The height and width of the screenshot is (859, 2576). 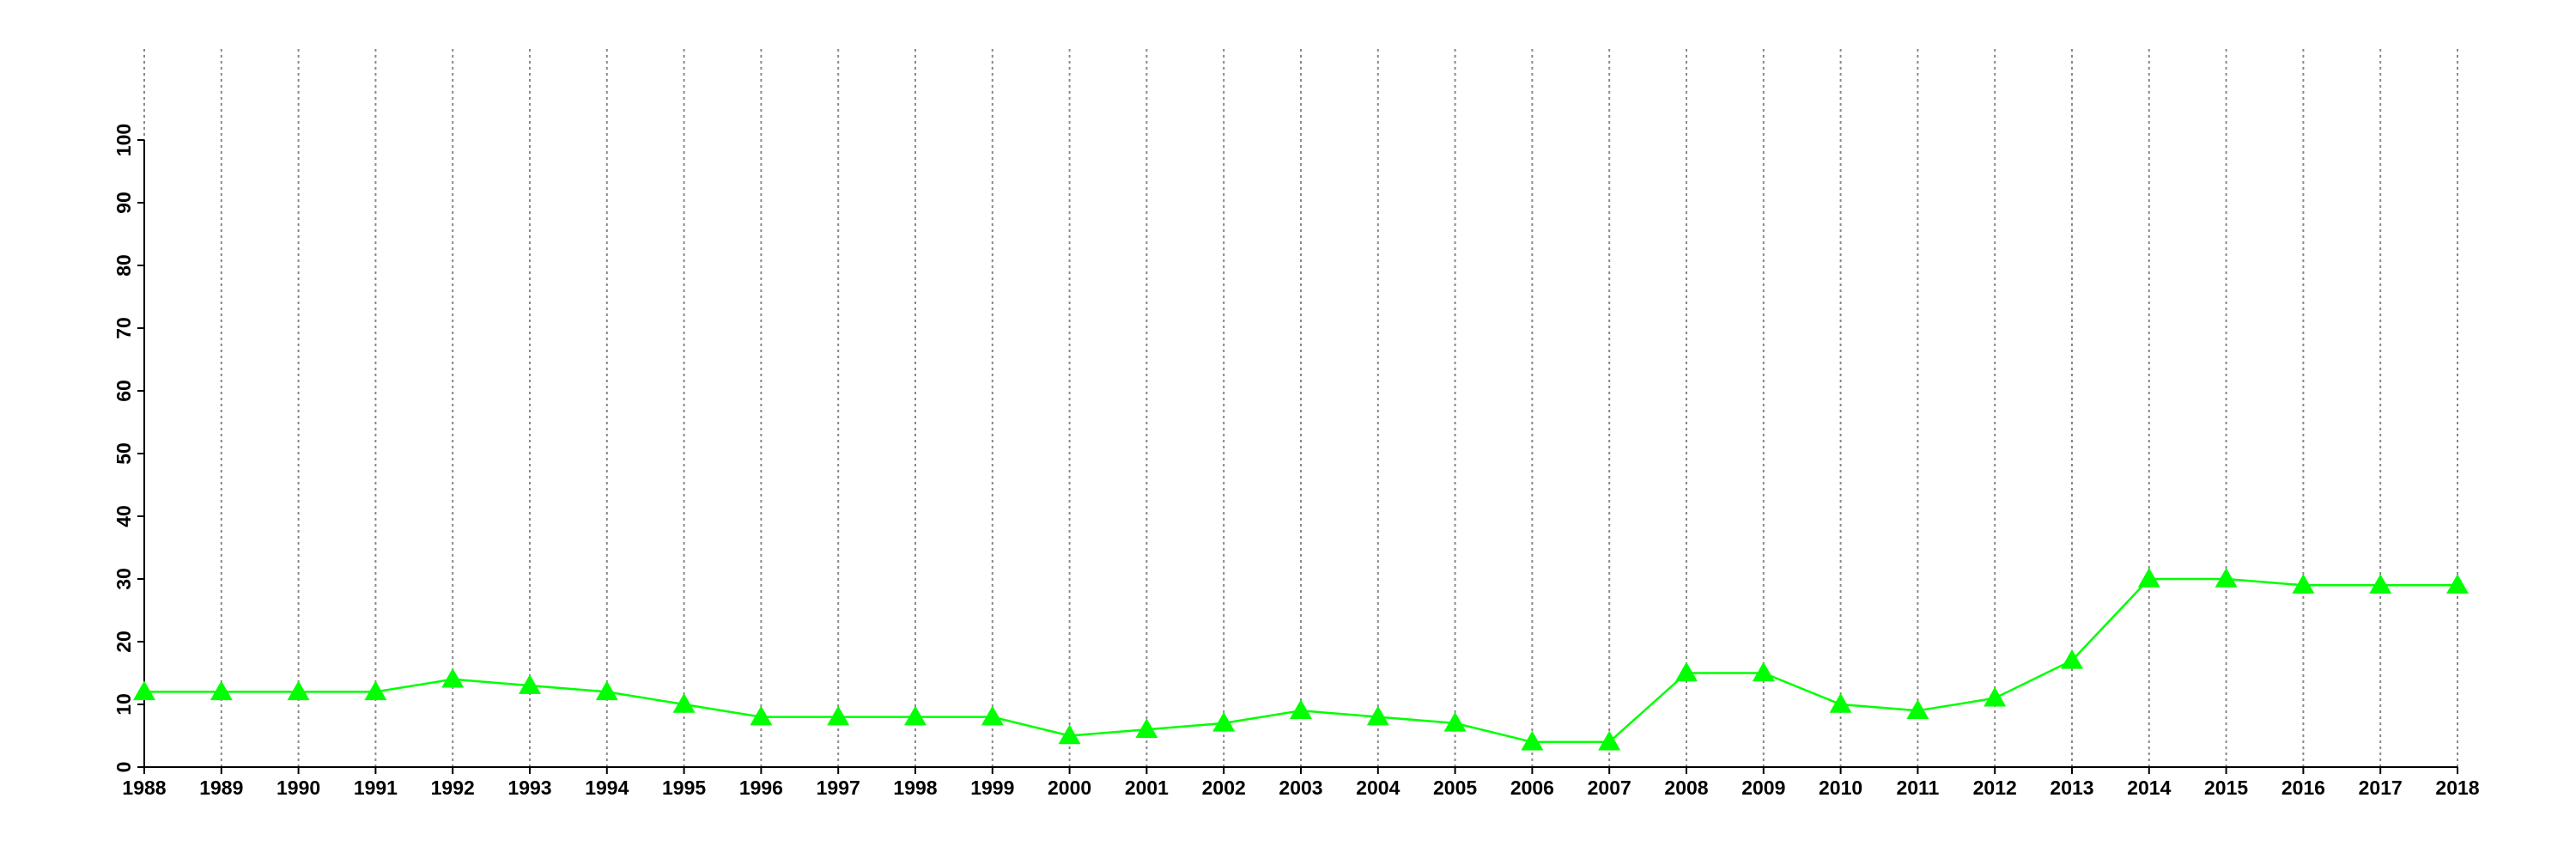 I want to click on y-tick-label: 50, so click(x=123, y=454).